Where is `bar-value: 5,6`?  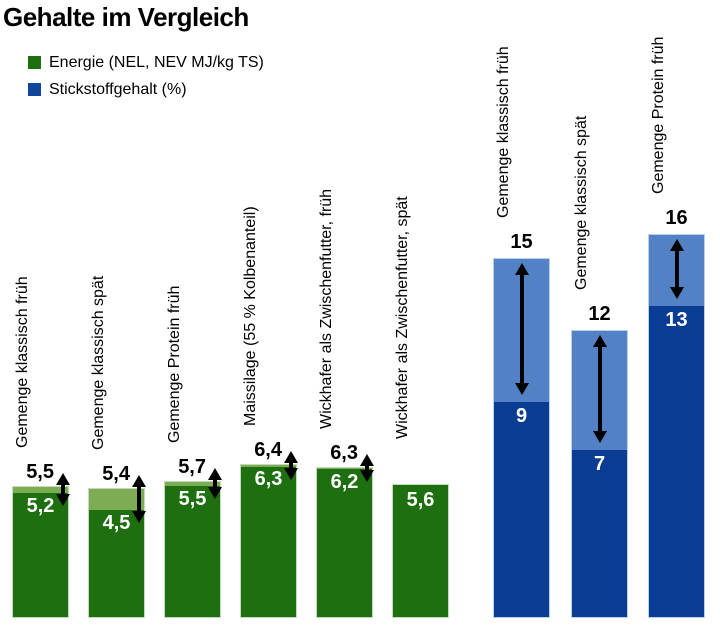 bar-value: 5,6 is located at coordinates (420, 499).